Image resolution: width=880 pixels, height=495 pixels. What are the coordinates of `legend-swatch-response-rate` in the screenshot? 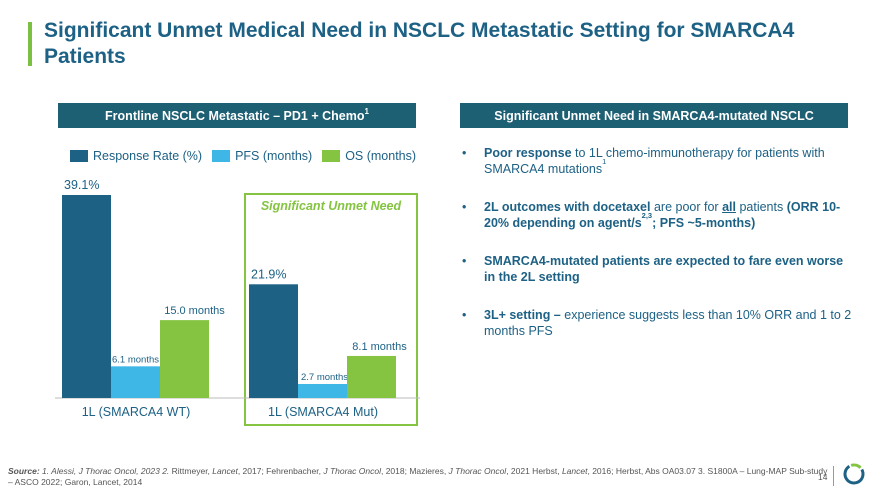 It's located at (79, 156).